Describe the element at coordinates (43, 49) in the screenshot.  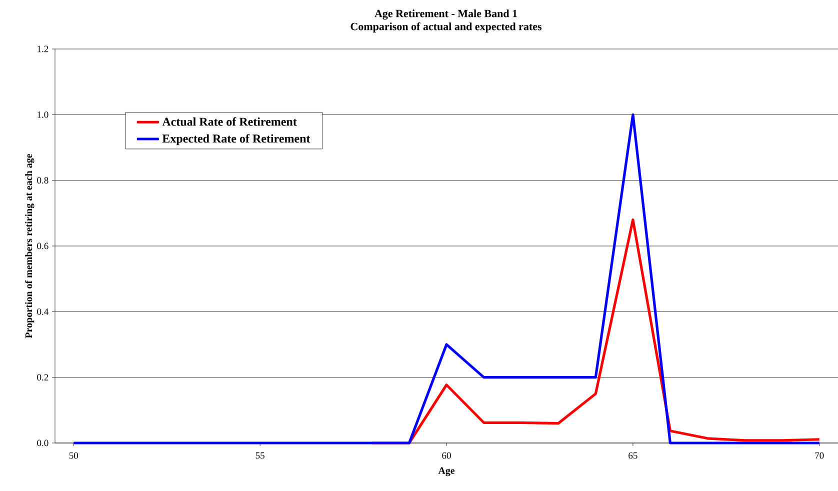
I see `y-tick-label: 1.2` at that location.